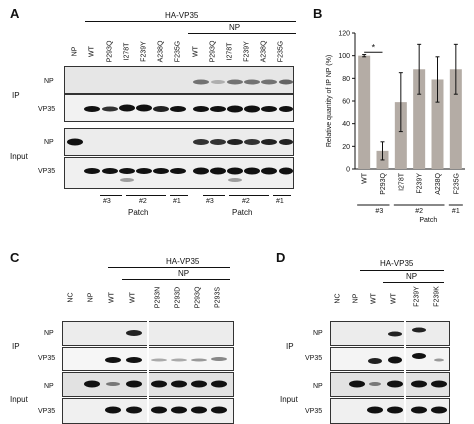  What do you see at coordinates (16, 95) in the screenshot?
I see `panel-a-ip-label: IP` at bounding box center [16, 95].